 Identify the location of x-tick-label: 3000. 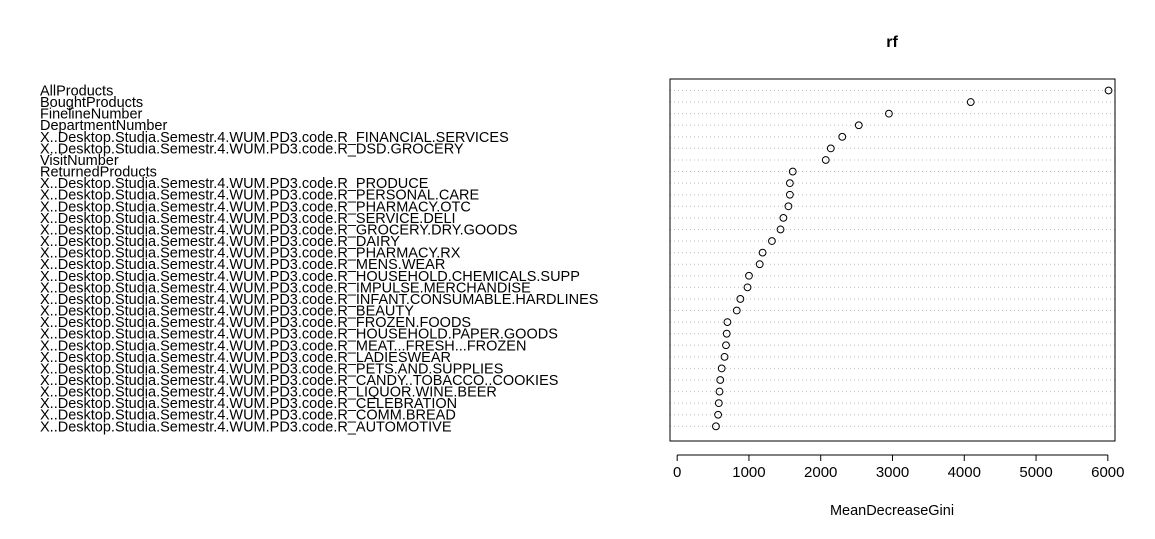
(892, 472).